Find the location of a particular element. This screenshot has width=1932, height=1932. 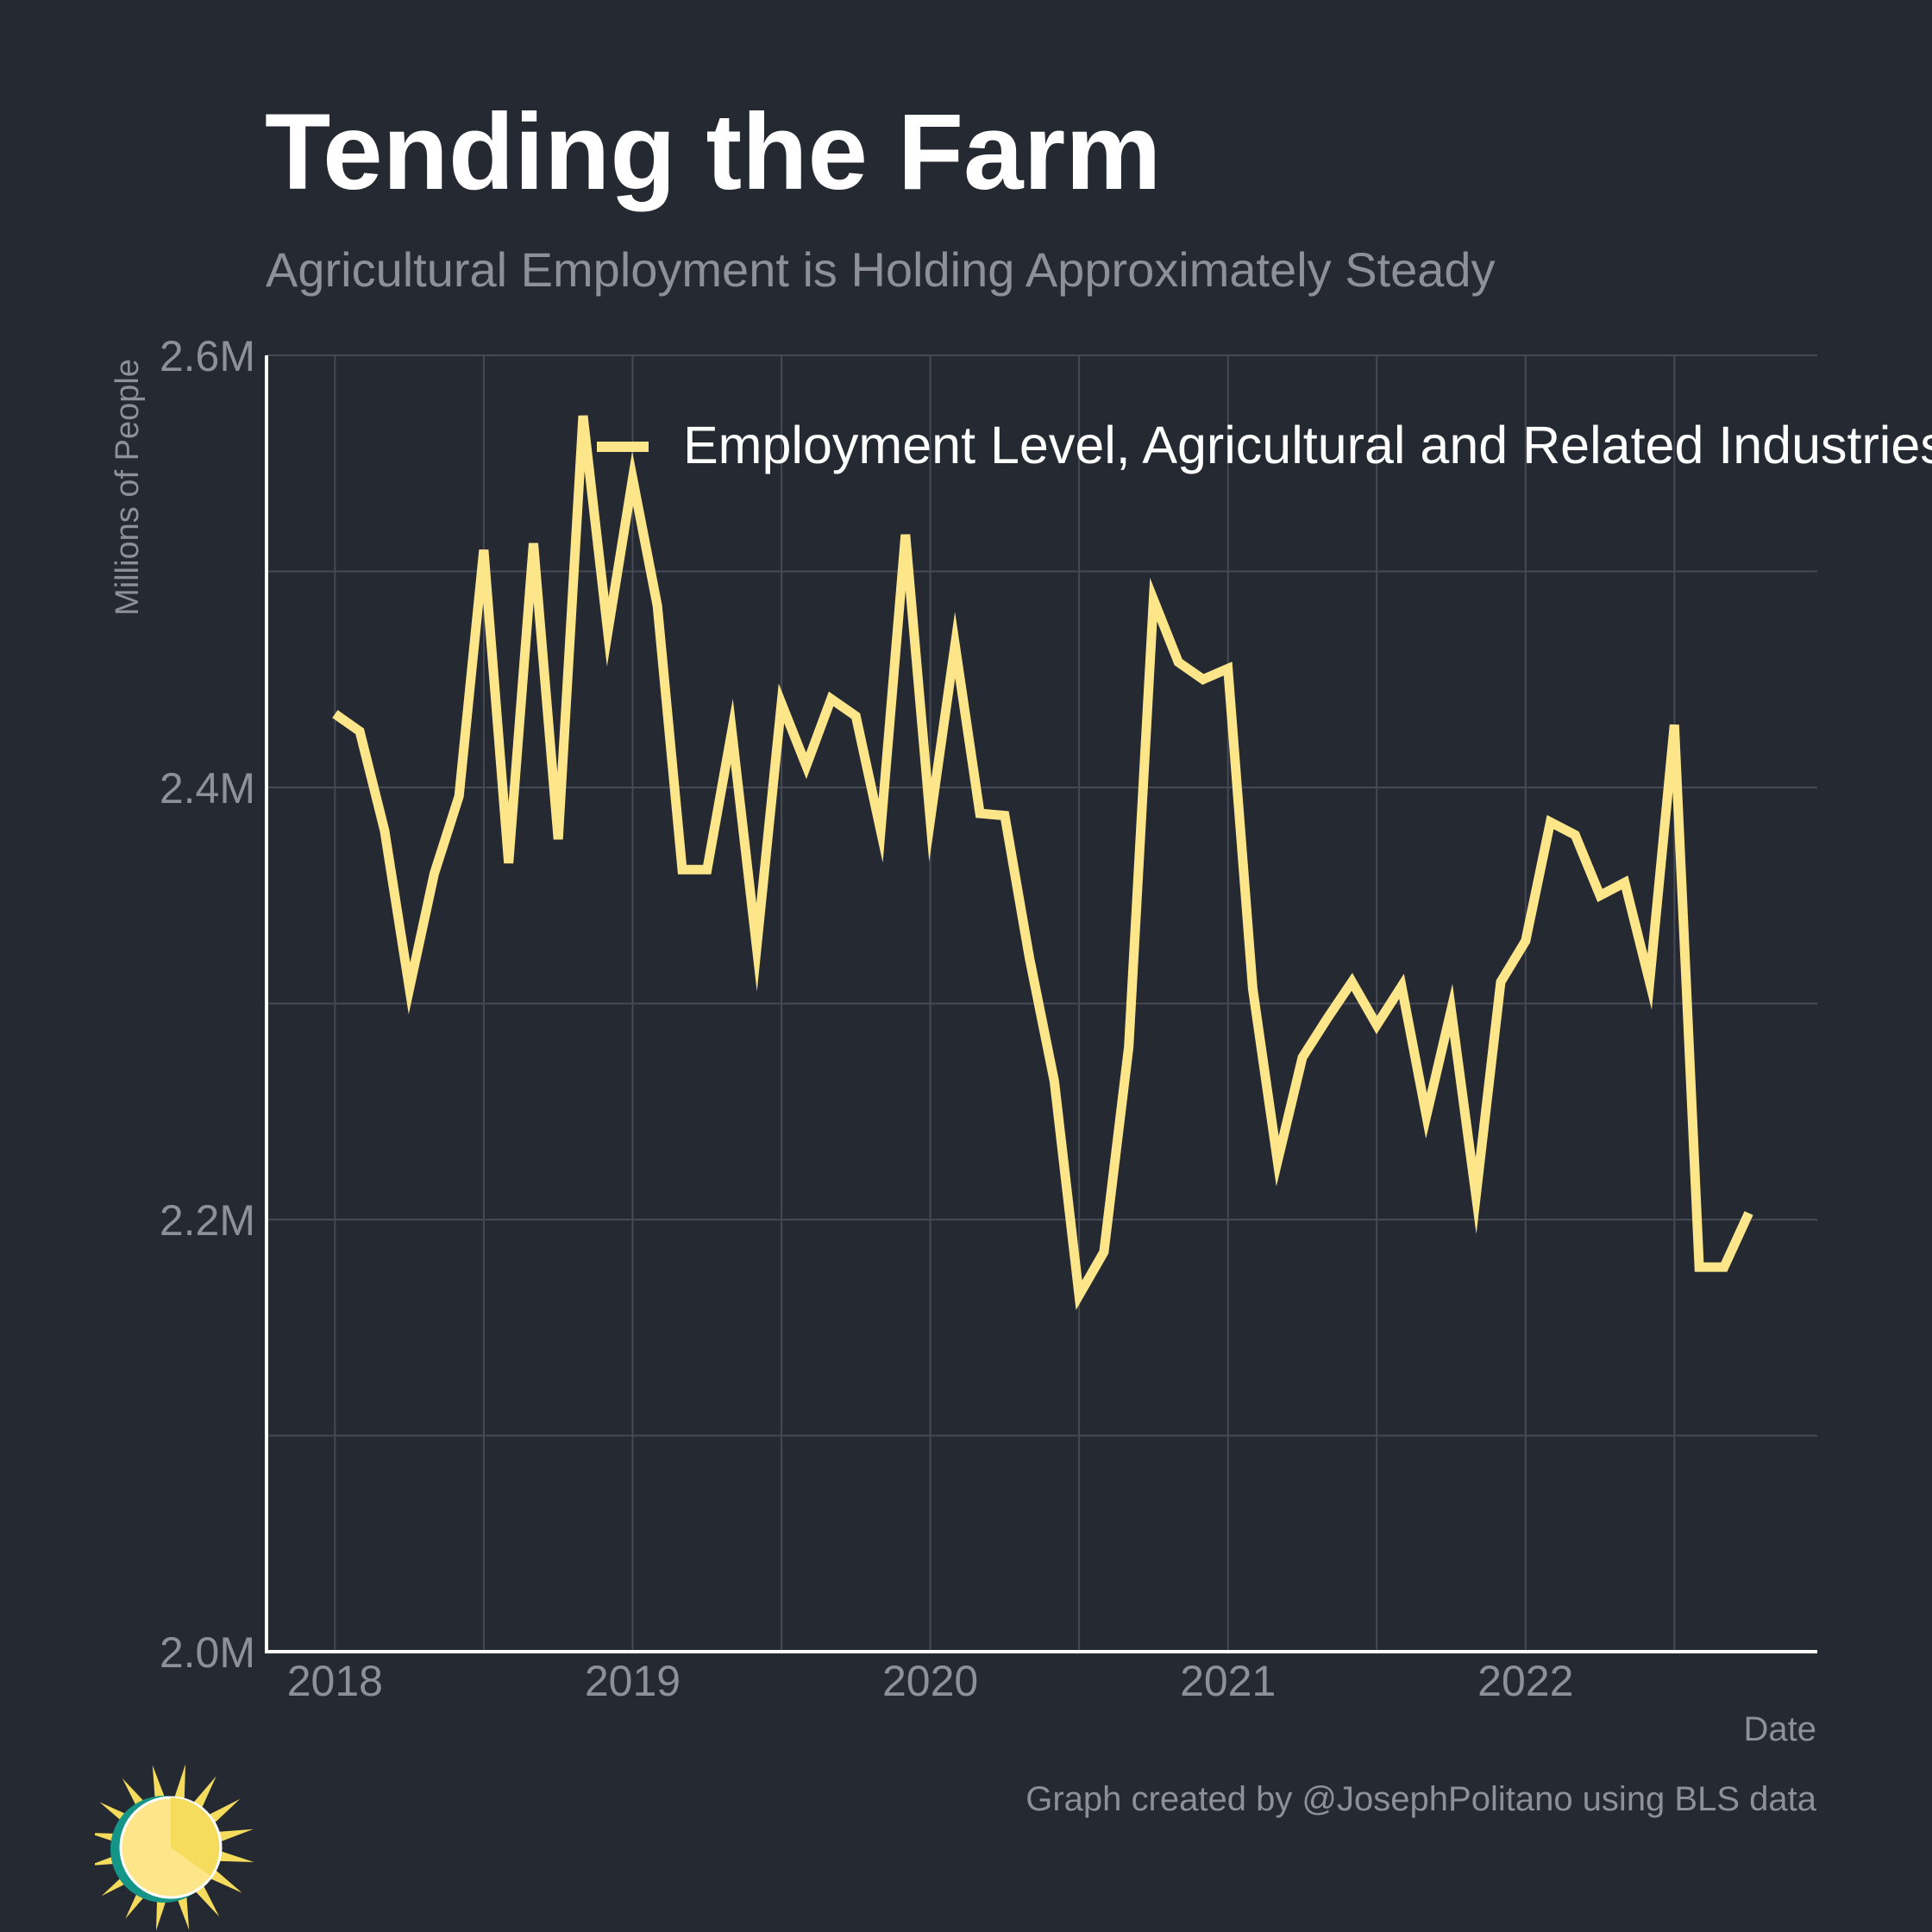

chart-title: Tending the Farm is located at coordinates (714, 152).